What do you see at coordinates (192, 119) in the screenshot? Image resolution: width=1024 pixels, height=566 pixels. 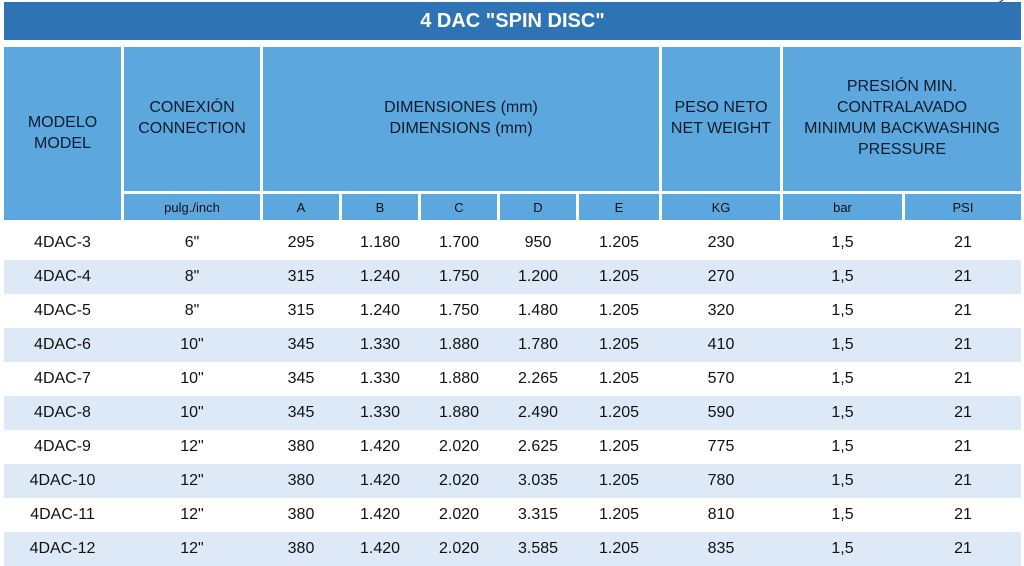 I see `header-conexion: CONEXIÓN CONNECTION` at bounding box center [192, 119].